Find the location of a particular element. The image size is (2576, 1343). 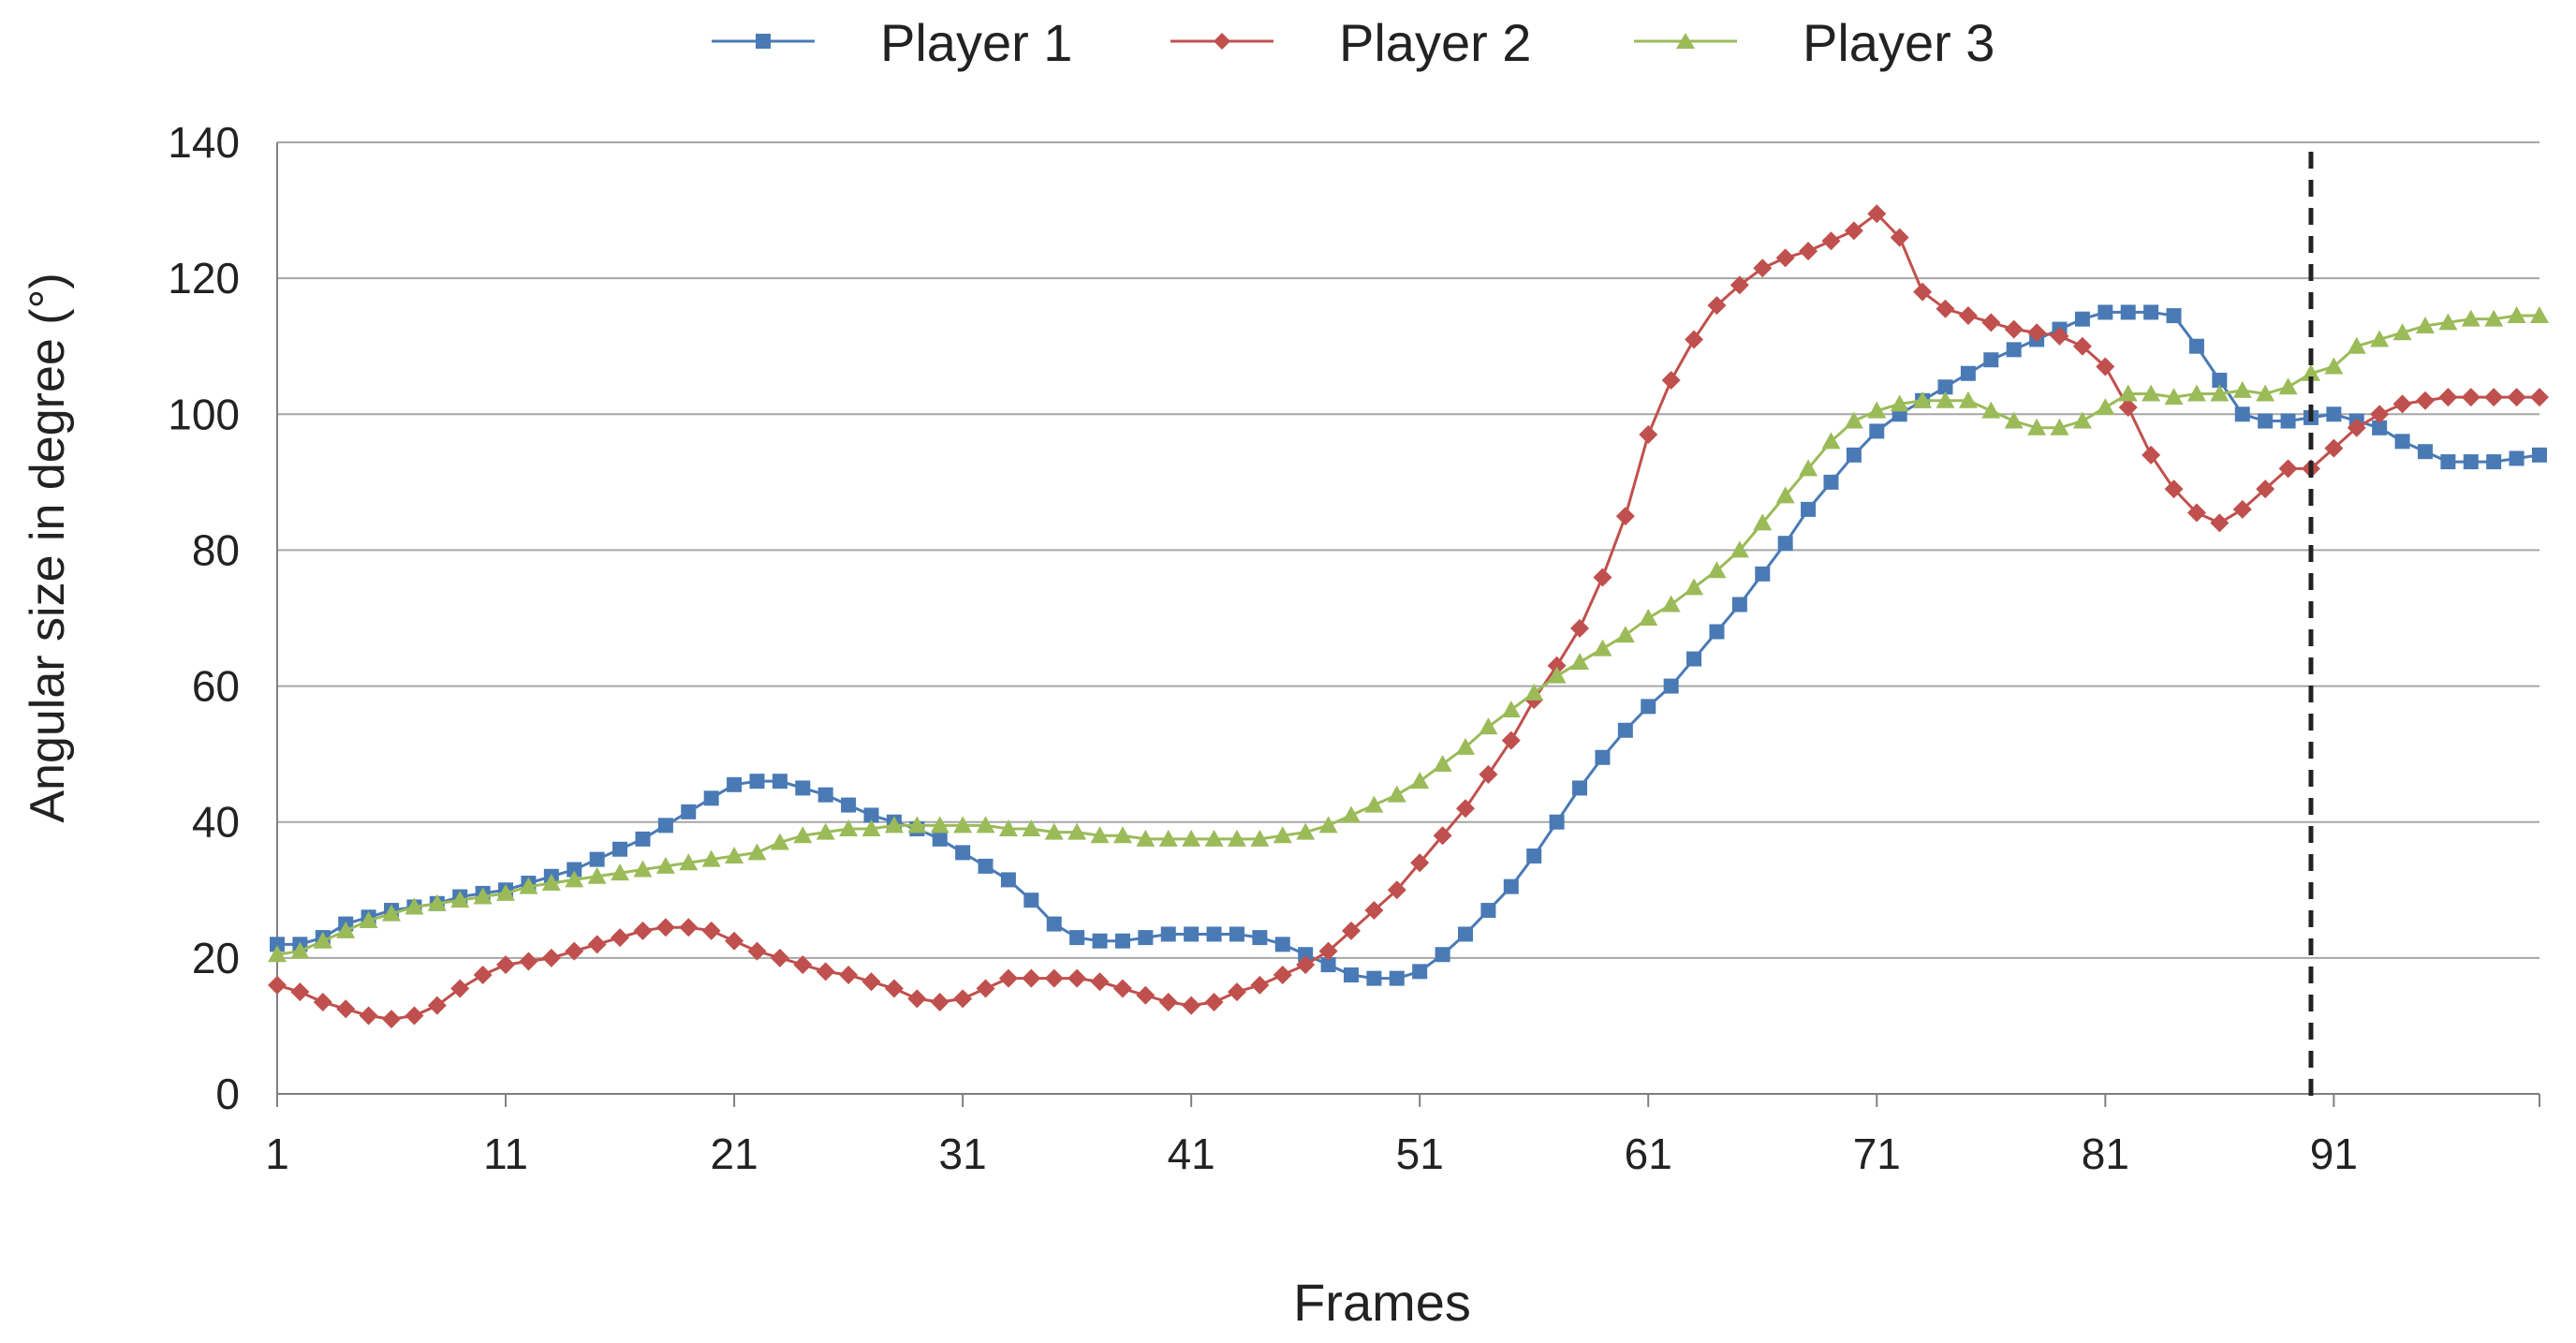

y-tick-label: 40 is located at coordinates (216, 822).